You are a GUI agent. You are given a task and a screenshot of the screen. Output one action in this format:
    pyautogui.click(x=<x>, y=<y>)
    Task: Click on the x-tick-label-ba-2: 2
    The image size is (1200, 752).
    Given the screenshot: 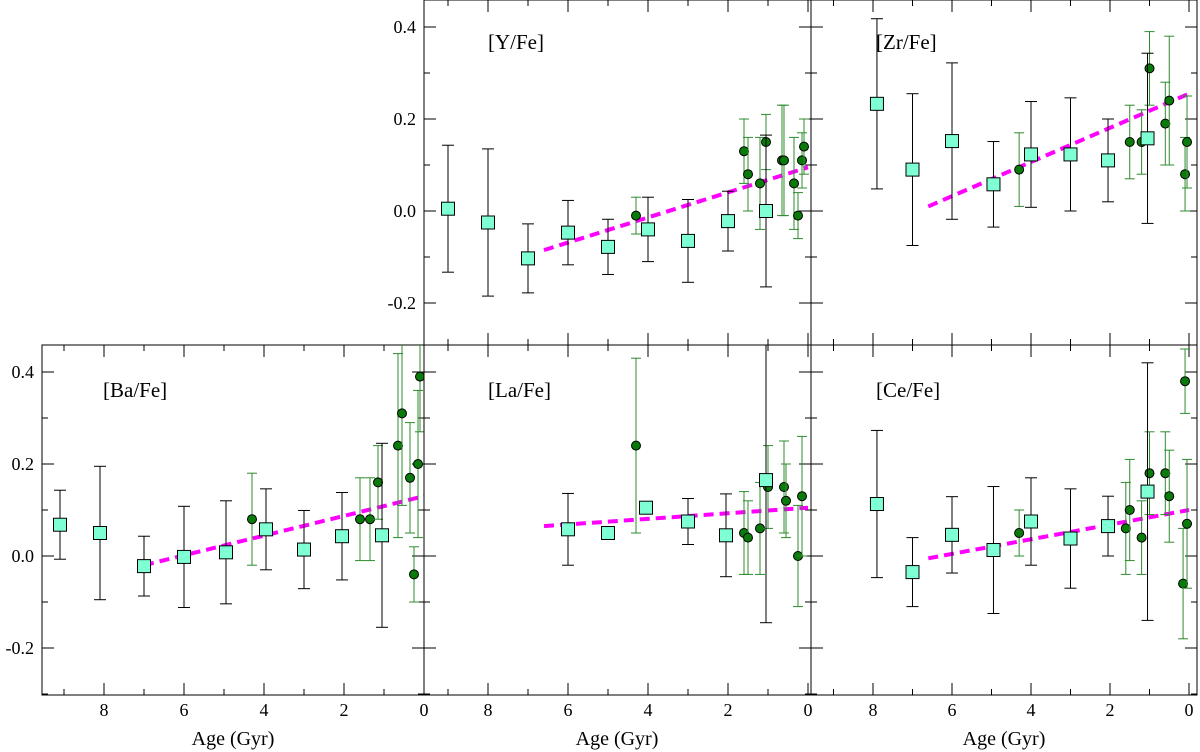 What is the action you would take?
    pyautogui.click(x=344, y=710)
    